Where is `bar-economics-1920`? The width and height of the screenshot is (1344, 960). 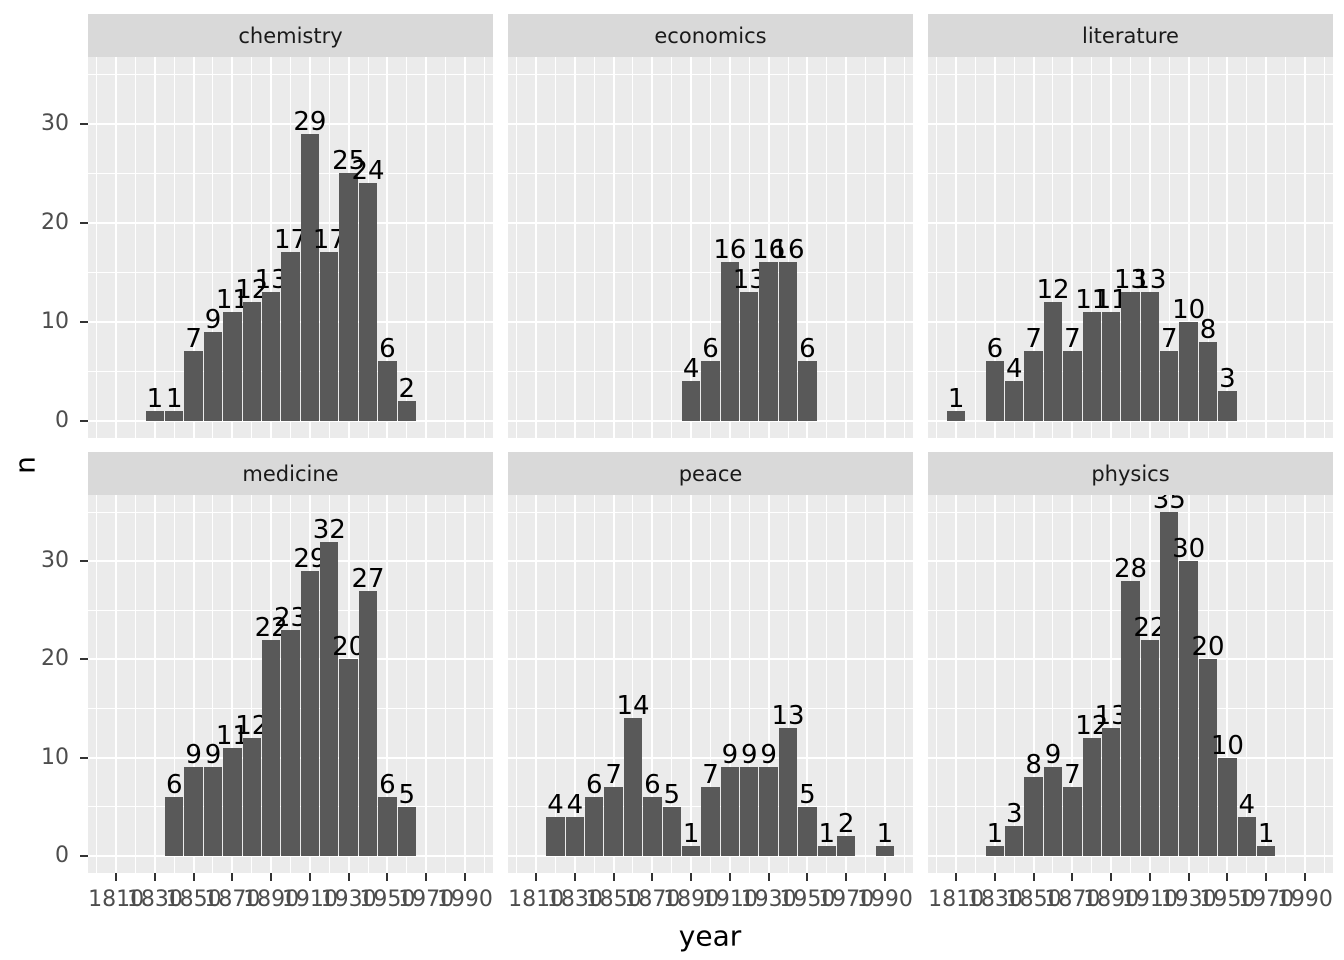 bar-economics-1920 is located at coordinates (749, 356).